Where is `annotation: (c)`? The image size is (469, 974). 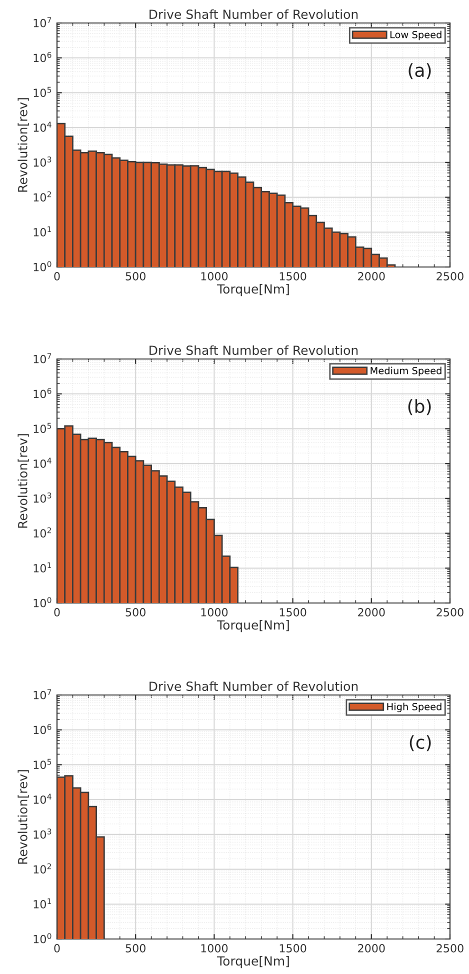
annotation: (c) is located at coordinates (420, 743).